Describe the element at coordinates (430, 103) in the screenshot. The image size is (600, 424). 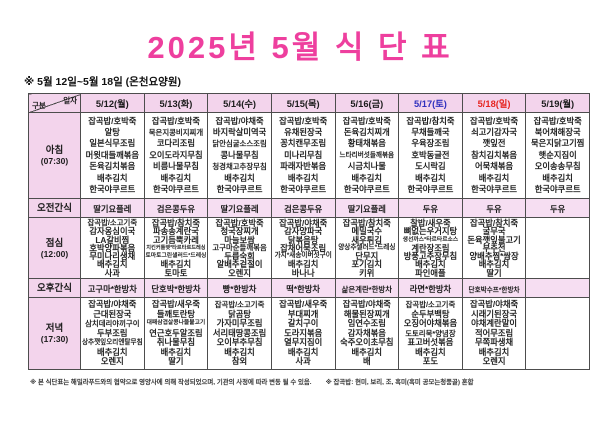
I see `date-header: 5/17(토)` at that location.